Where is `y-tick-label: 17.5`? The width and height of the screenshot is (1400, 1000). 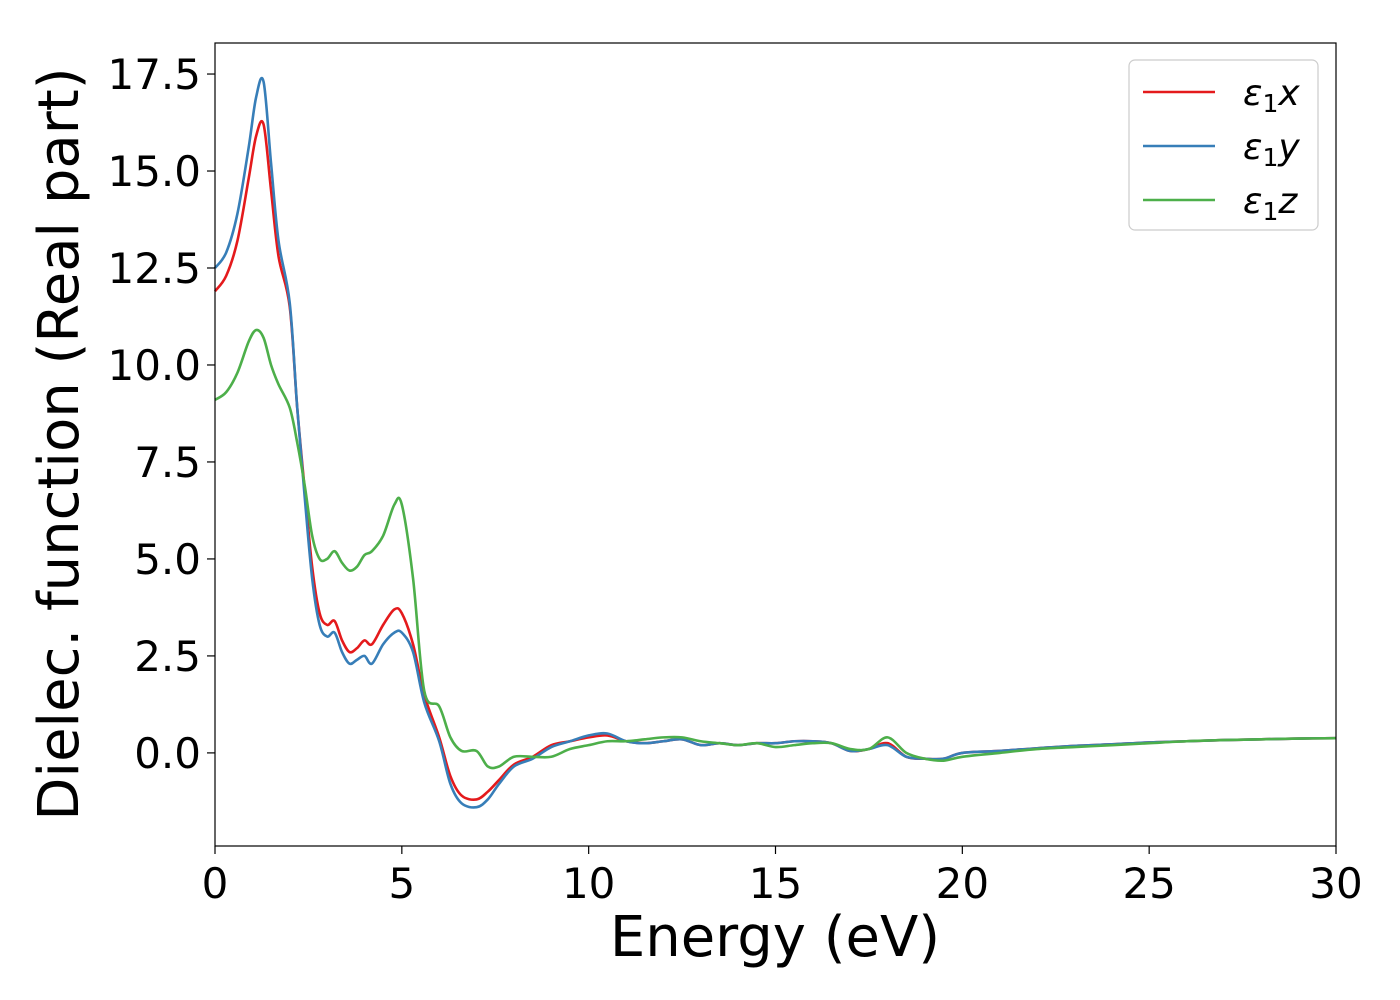
y-tick-label: 17.5 is located at coordinates (154, 74).